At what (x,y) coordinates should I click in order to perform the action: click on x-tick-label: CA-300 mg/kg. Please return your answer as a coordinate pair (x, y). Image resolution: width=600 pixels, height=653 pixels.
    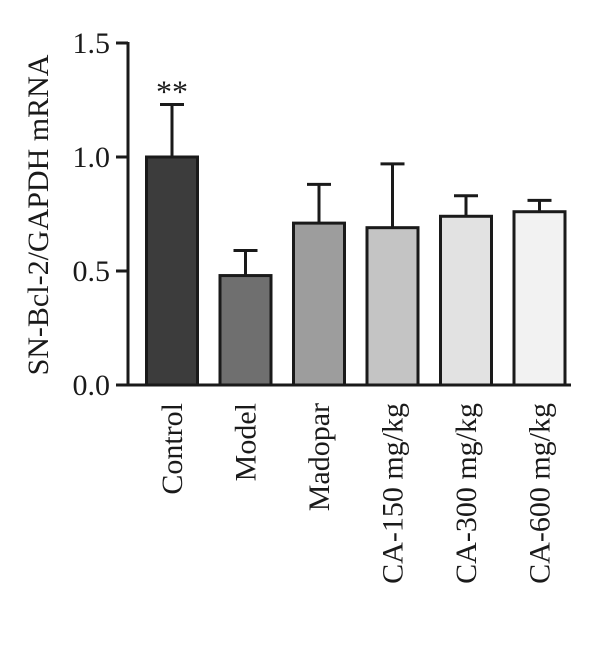
    Looking at the image, I should click on (466, 493).